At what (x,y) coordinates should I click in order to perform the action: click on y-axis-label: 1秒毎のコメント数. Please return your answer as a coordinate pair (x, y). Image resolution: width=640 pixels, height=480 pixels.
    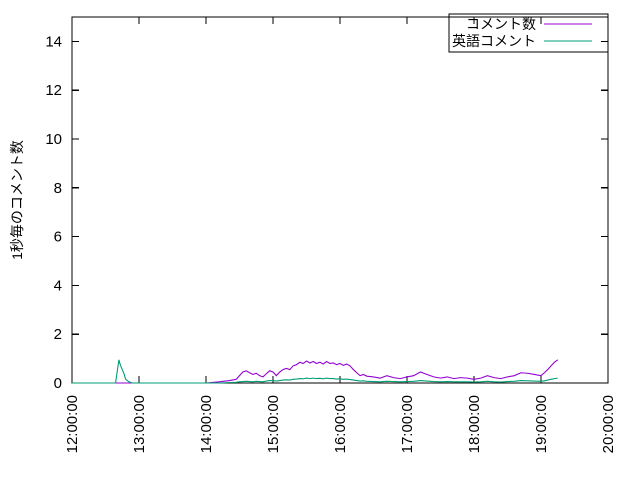
    Looking at the image, I should click on (17, 200).